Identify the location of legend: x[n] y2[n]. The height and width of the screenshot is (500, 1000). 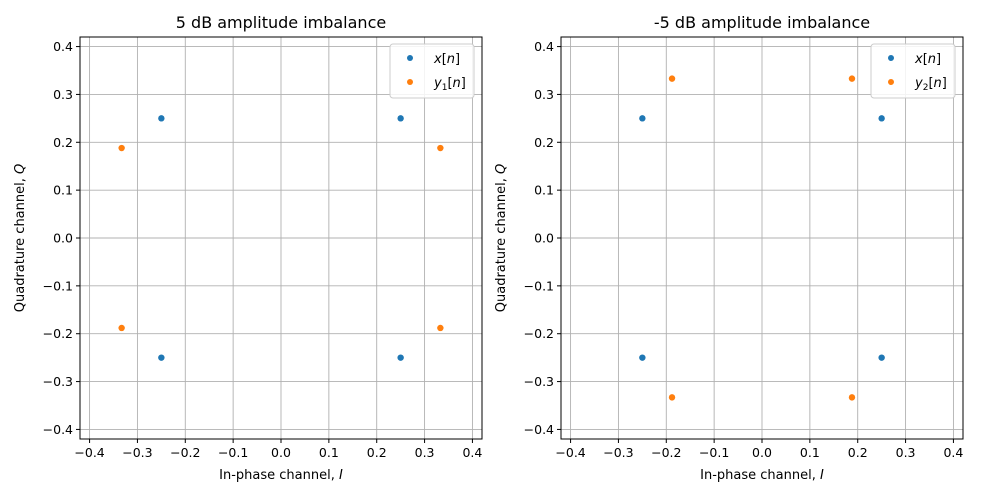
(913, 71).